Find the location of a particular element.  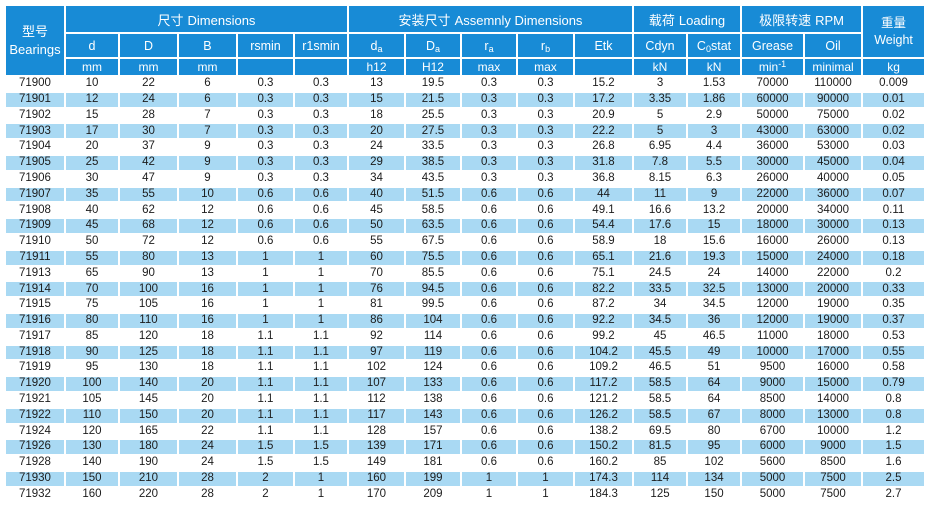

value-cell: 31.8 is located at coordinates (603, 162).